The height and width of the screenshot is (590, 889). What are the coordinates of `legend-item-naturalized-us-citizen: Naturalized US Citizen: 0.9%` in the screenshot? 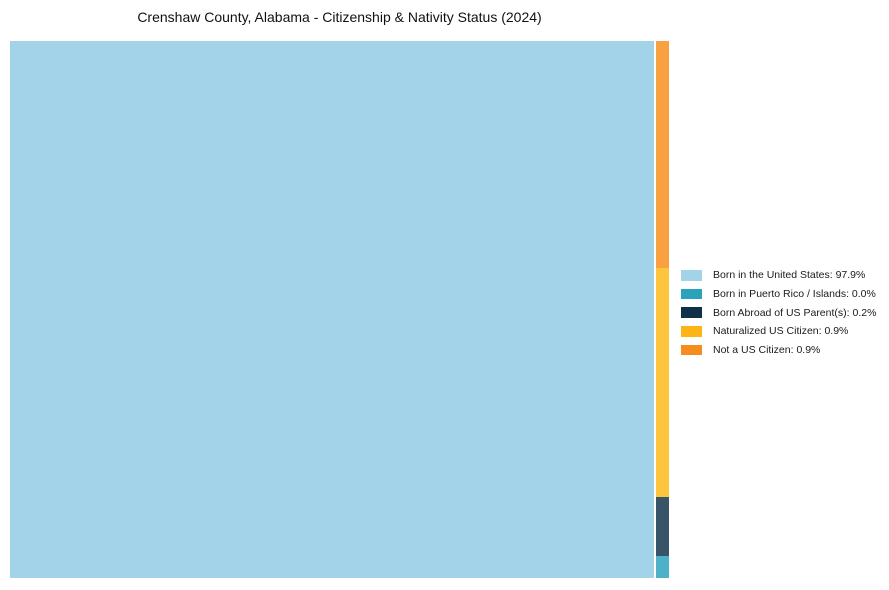 It's located at (778, 331).